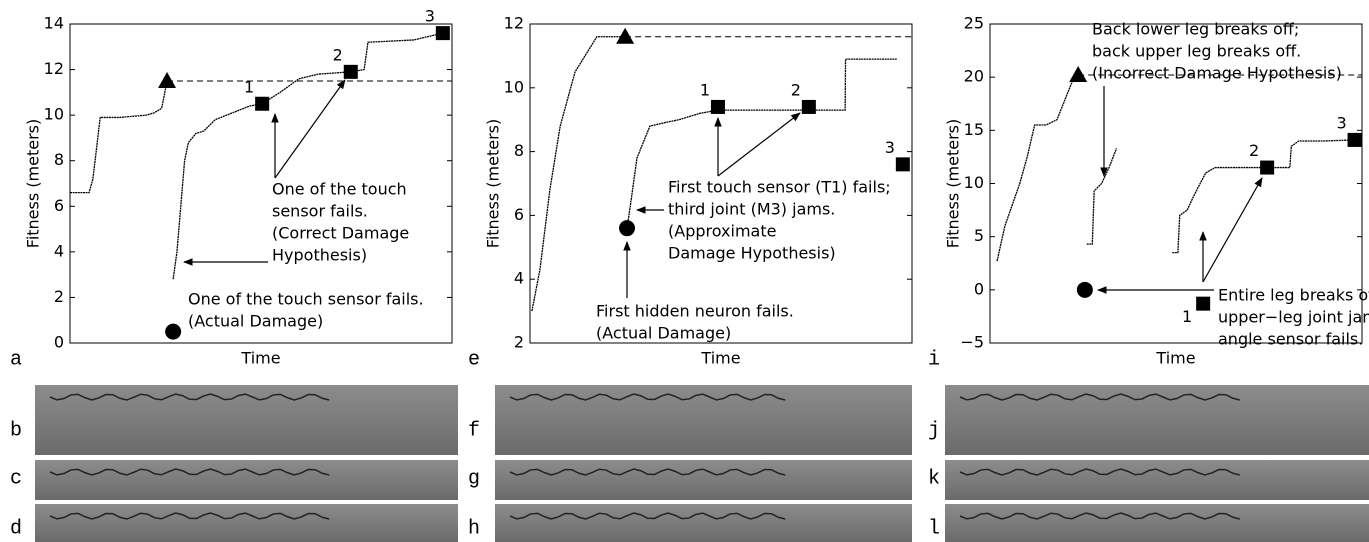  I want to click on annotation: First touch sensor (T1) fails;, so click(779, 187).